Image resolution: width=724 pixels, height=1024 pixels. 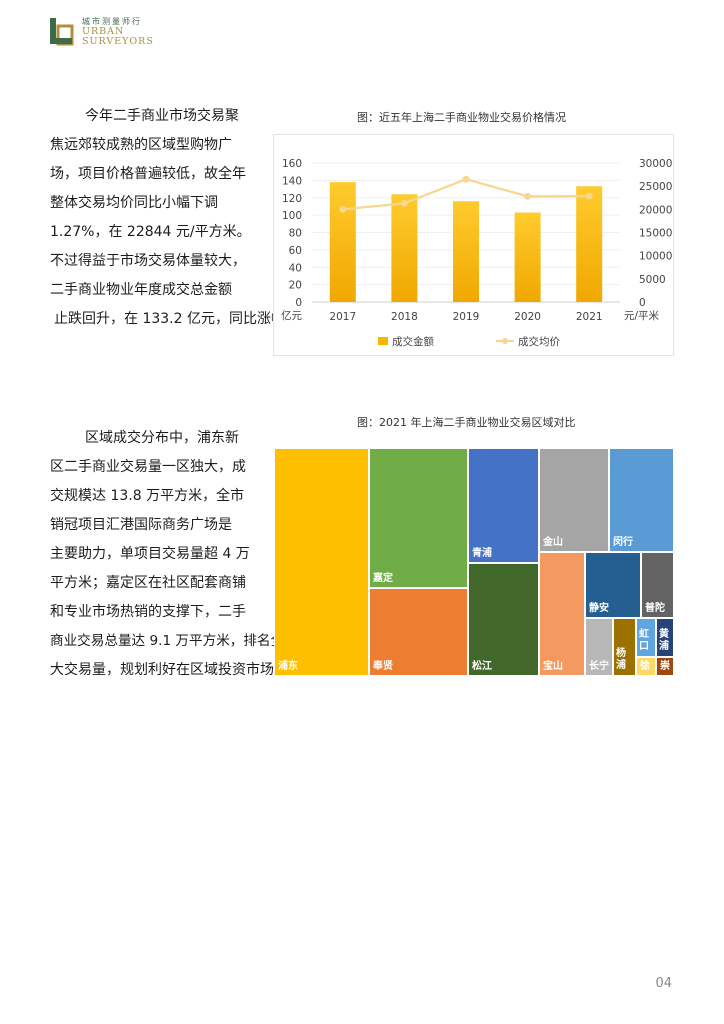 What do you see at coordinates (466, 179) in the screenshot?
I see `avg-price-point-2019` at bounding box center [466, 179].